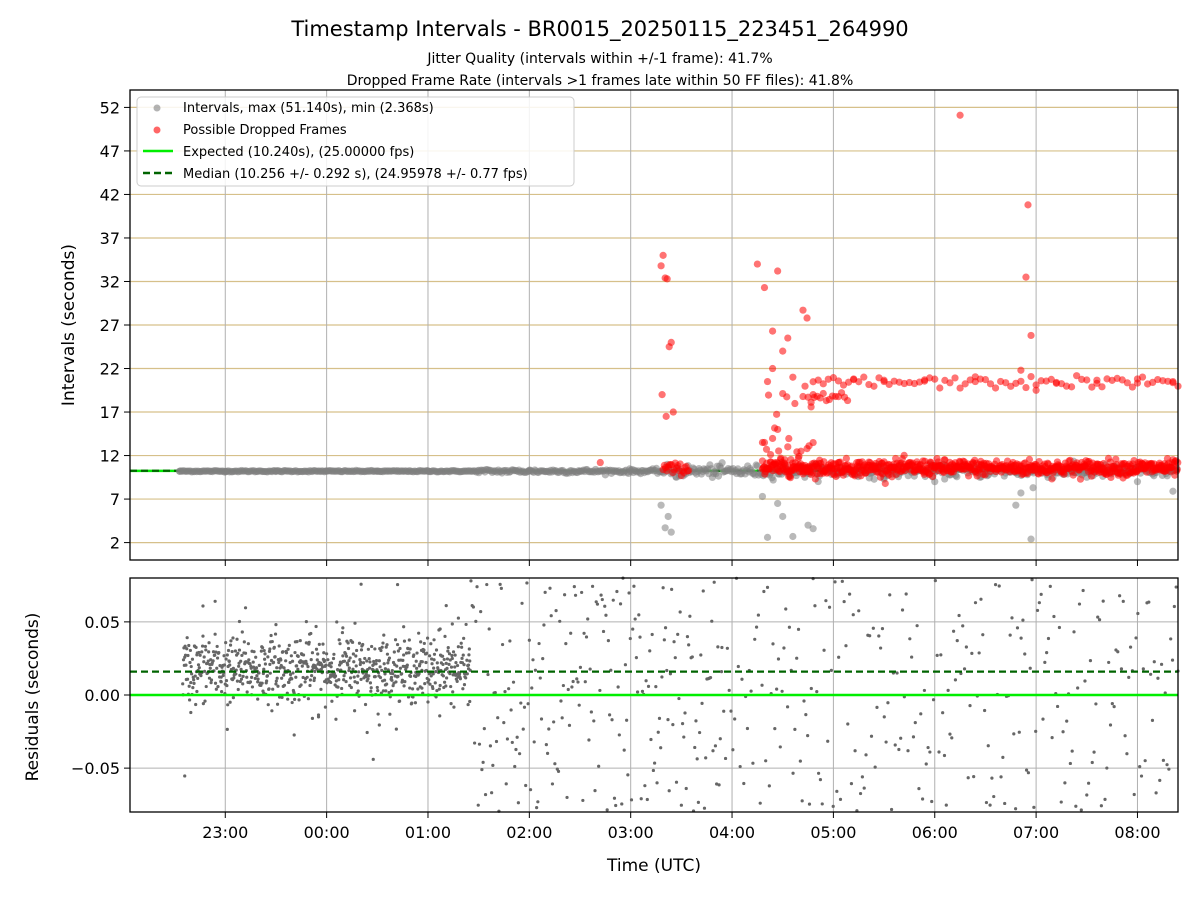  Describe the element at coordinates (100, 695) in the screenshot. I see `residuals-y-ticks: −0.05 0.00 0.05` at that location.